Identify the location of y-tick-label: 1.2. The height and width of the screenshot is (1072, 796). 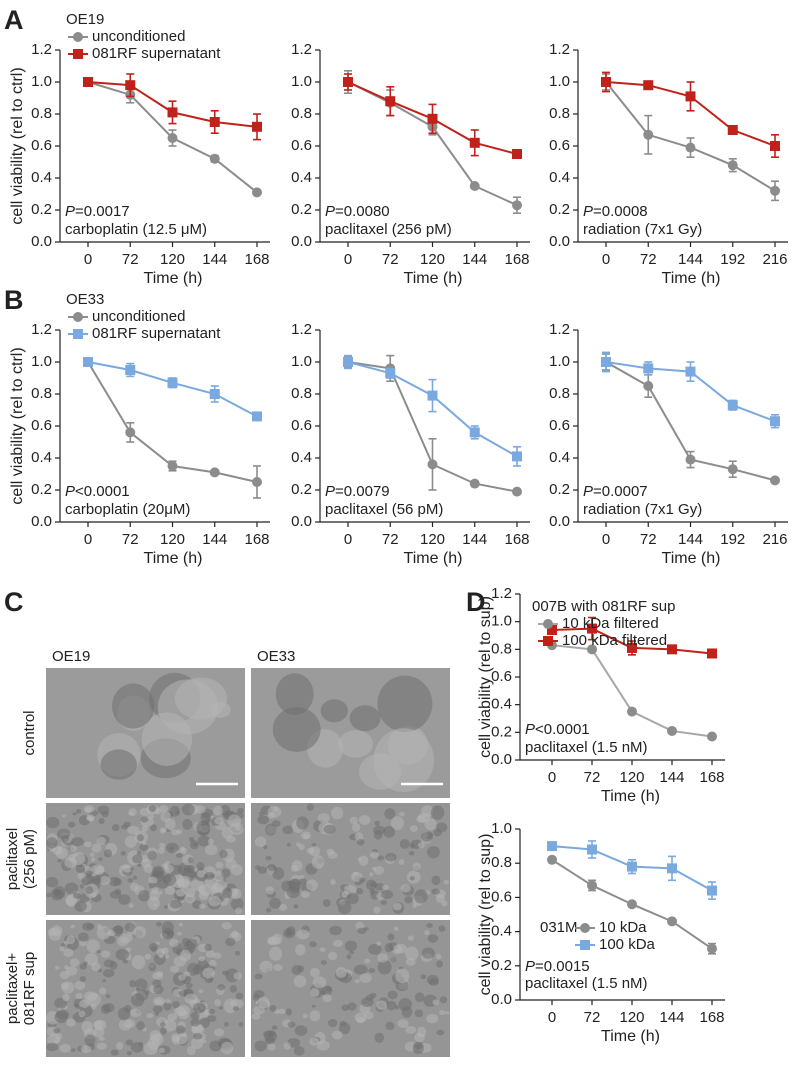
(301, 329).